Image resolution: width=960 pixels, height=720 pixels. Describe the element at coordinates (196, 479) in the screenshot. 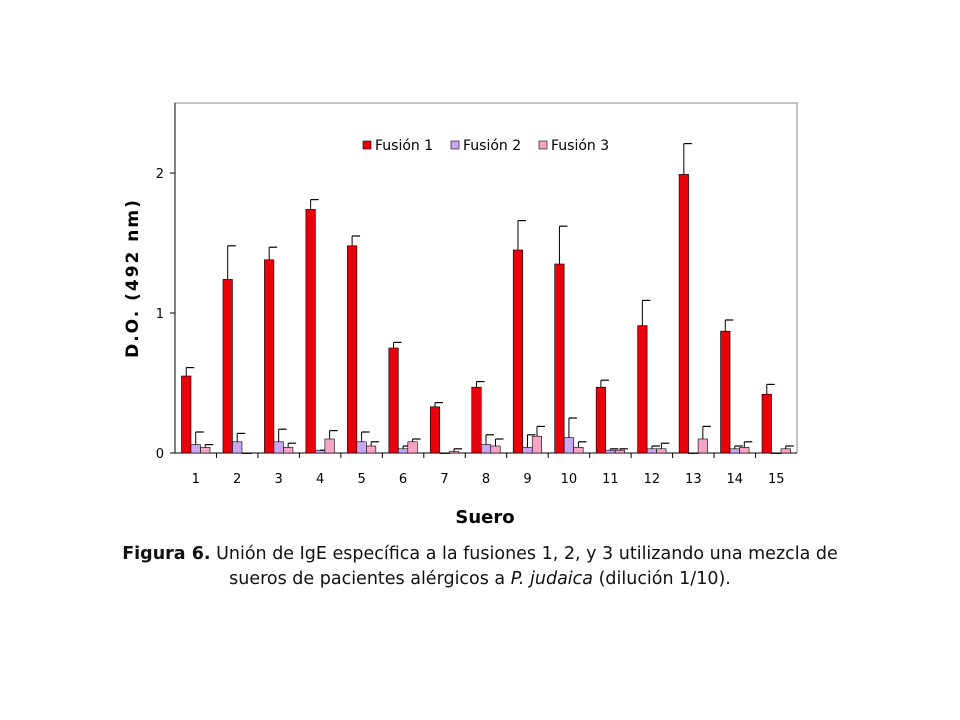

I see `x-tick-label: 1` at that location.